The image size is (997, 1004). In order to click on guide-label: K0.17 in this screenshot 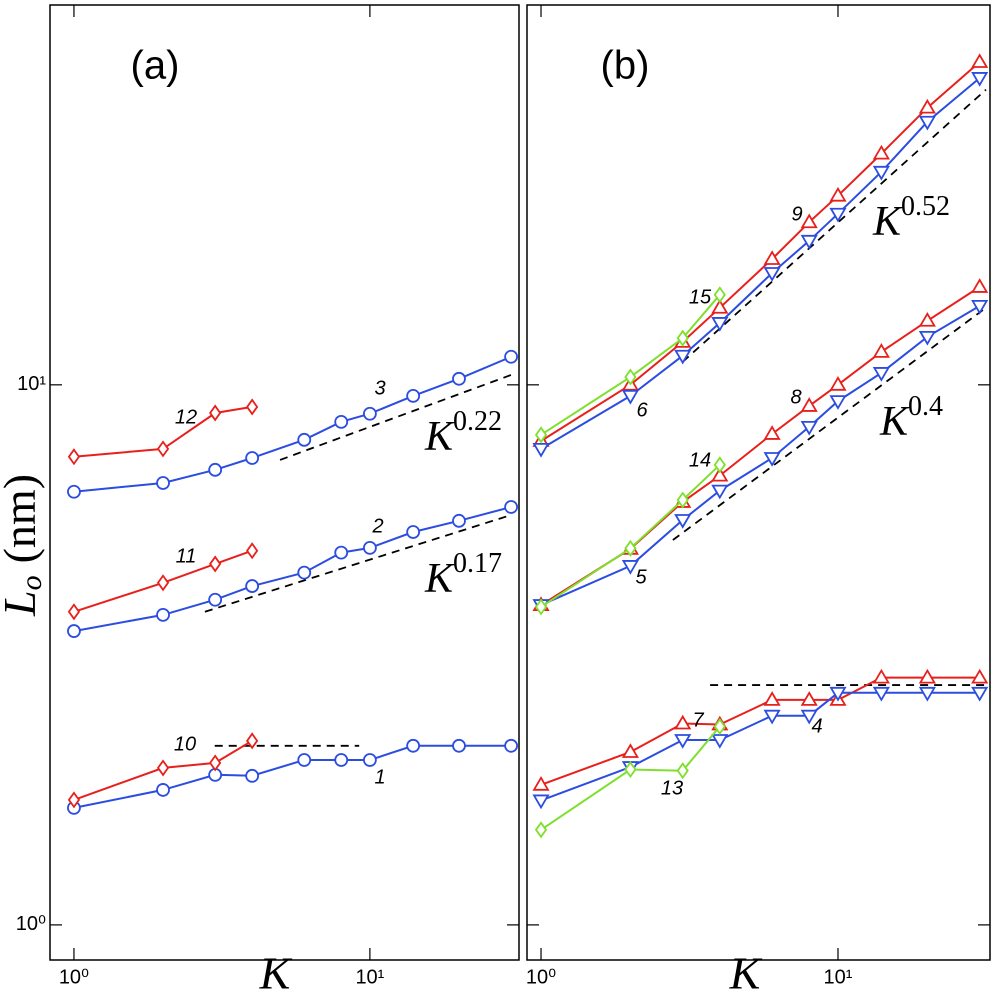, I will do `click(463, 574)`.